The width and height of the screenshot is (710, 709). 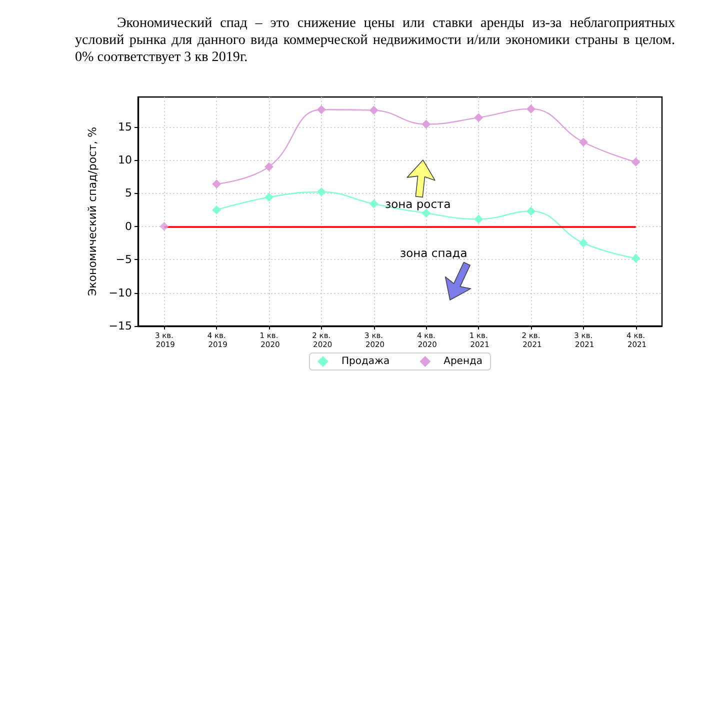 I want to click on y-tick-label: 10, so click(x=125, y=160).